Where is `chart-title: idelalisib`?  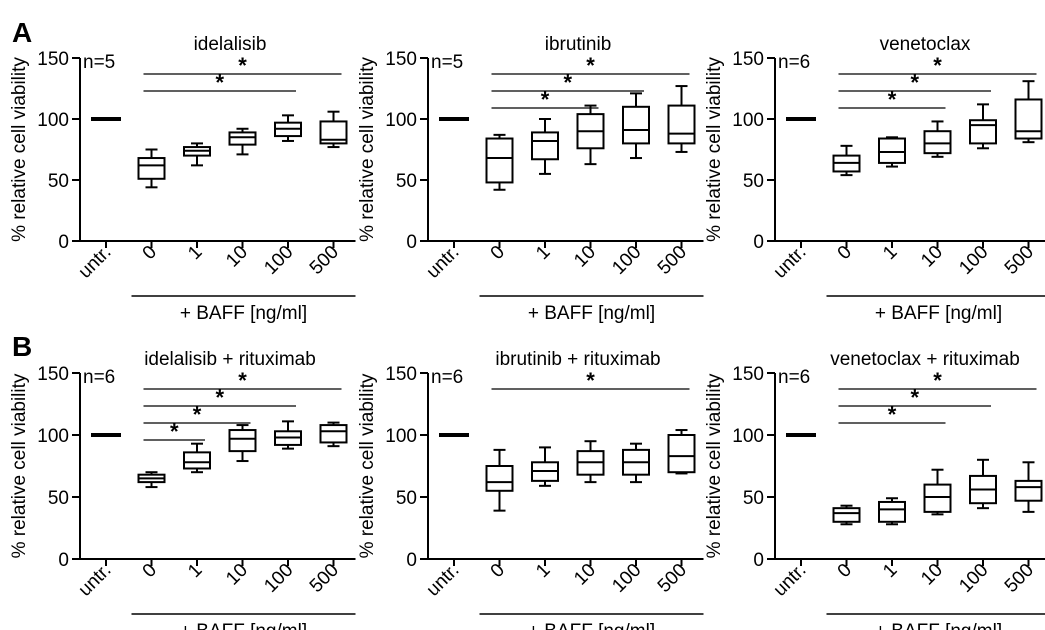 chart-title: idelalisib is located at coordinates (230, 44).